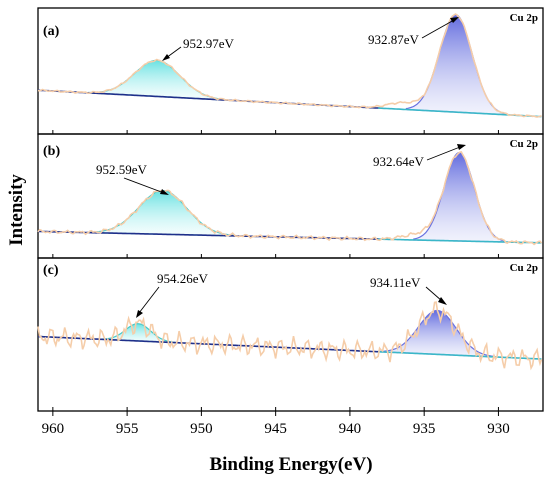 This screenshot has width=550, height=481. What do you see at coordinates (498, 429) in the screenshot?
I see `x-tick-label: 930` at bounding box center [498, 429].